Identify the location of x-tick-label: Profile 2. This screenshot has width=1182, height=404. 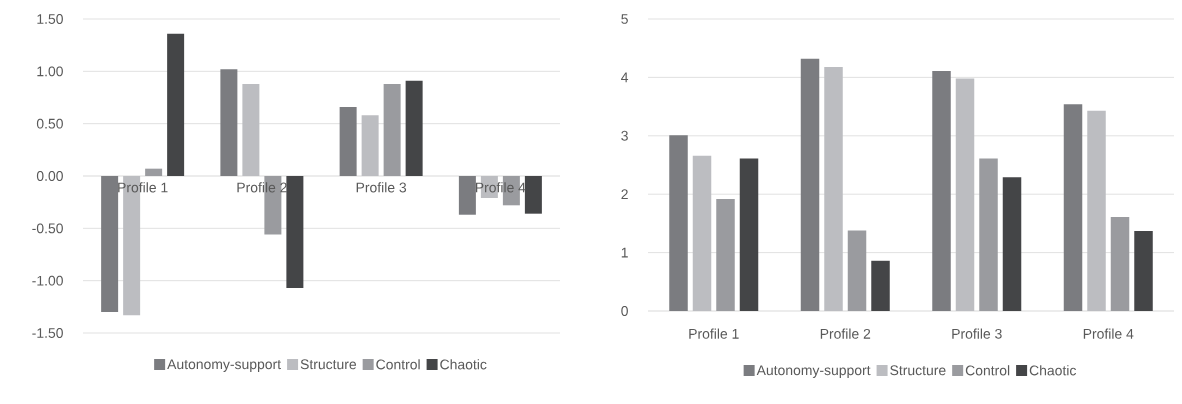
(845, 333).